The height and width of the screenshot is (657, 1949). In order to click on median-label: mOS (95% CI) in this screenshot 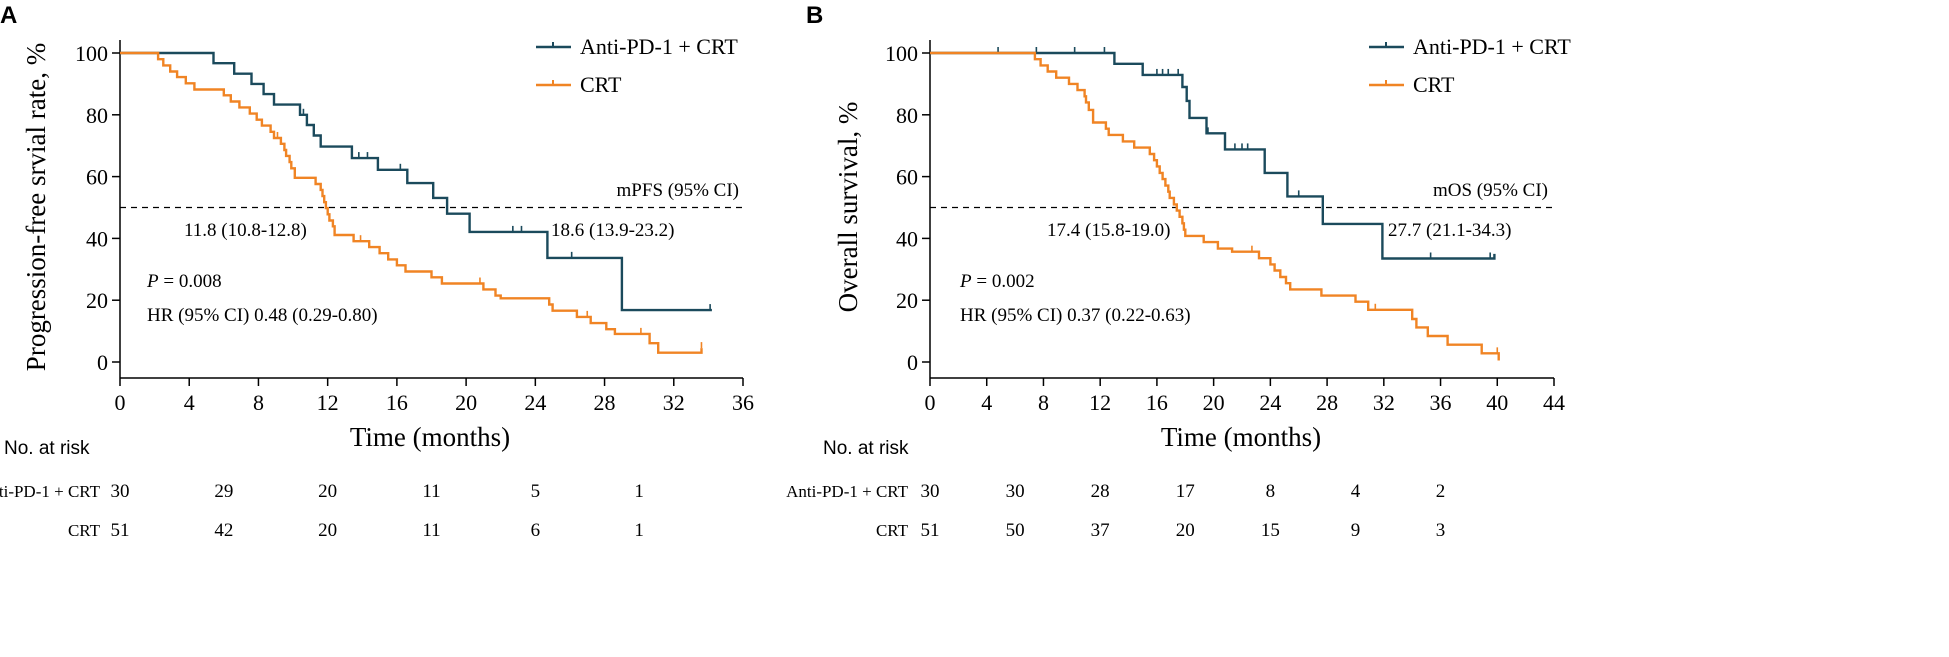, I will do `click(1490, 190)`.